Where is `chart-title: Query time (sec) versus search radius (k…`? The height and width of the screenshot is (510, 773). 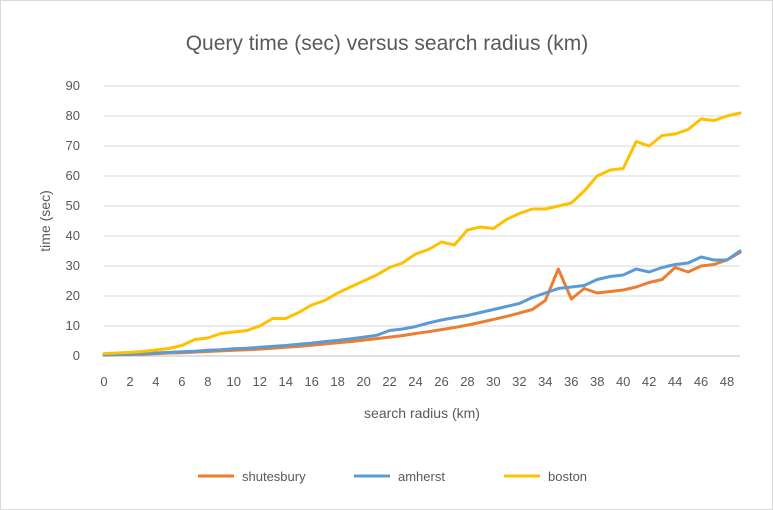 chart-title: Query time (sec) versus search radius (k… is located at coordinates (387, 43).